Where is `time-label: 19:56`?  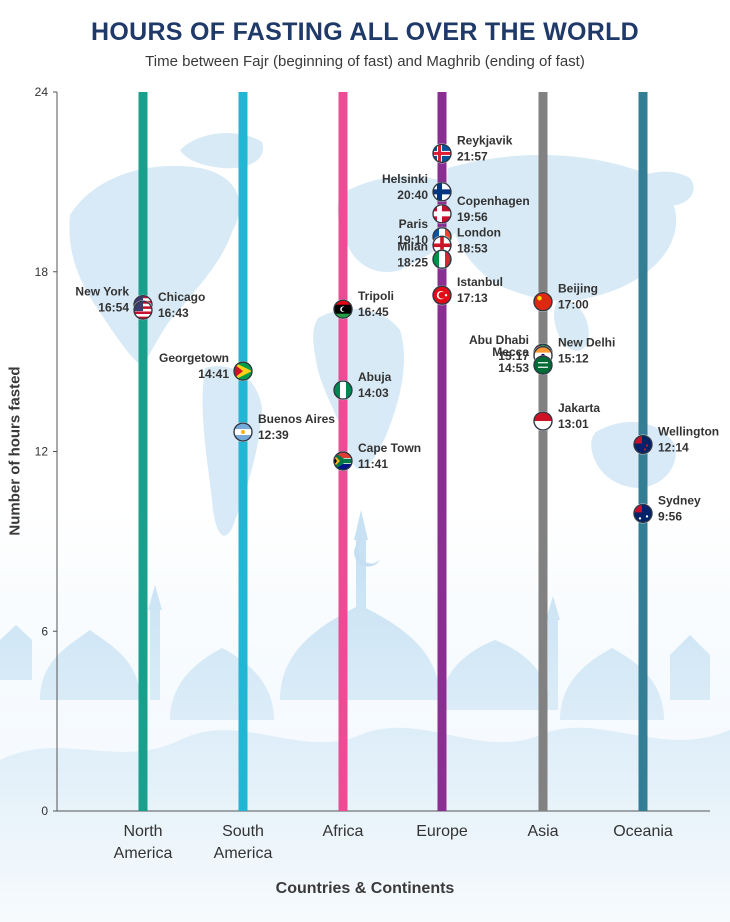
time-label: 19:56 is located at coordinates (472, 217).